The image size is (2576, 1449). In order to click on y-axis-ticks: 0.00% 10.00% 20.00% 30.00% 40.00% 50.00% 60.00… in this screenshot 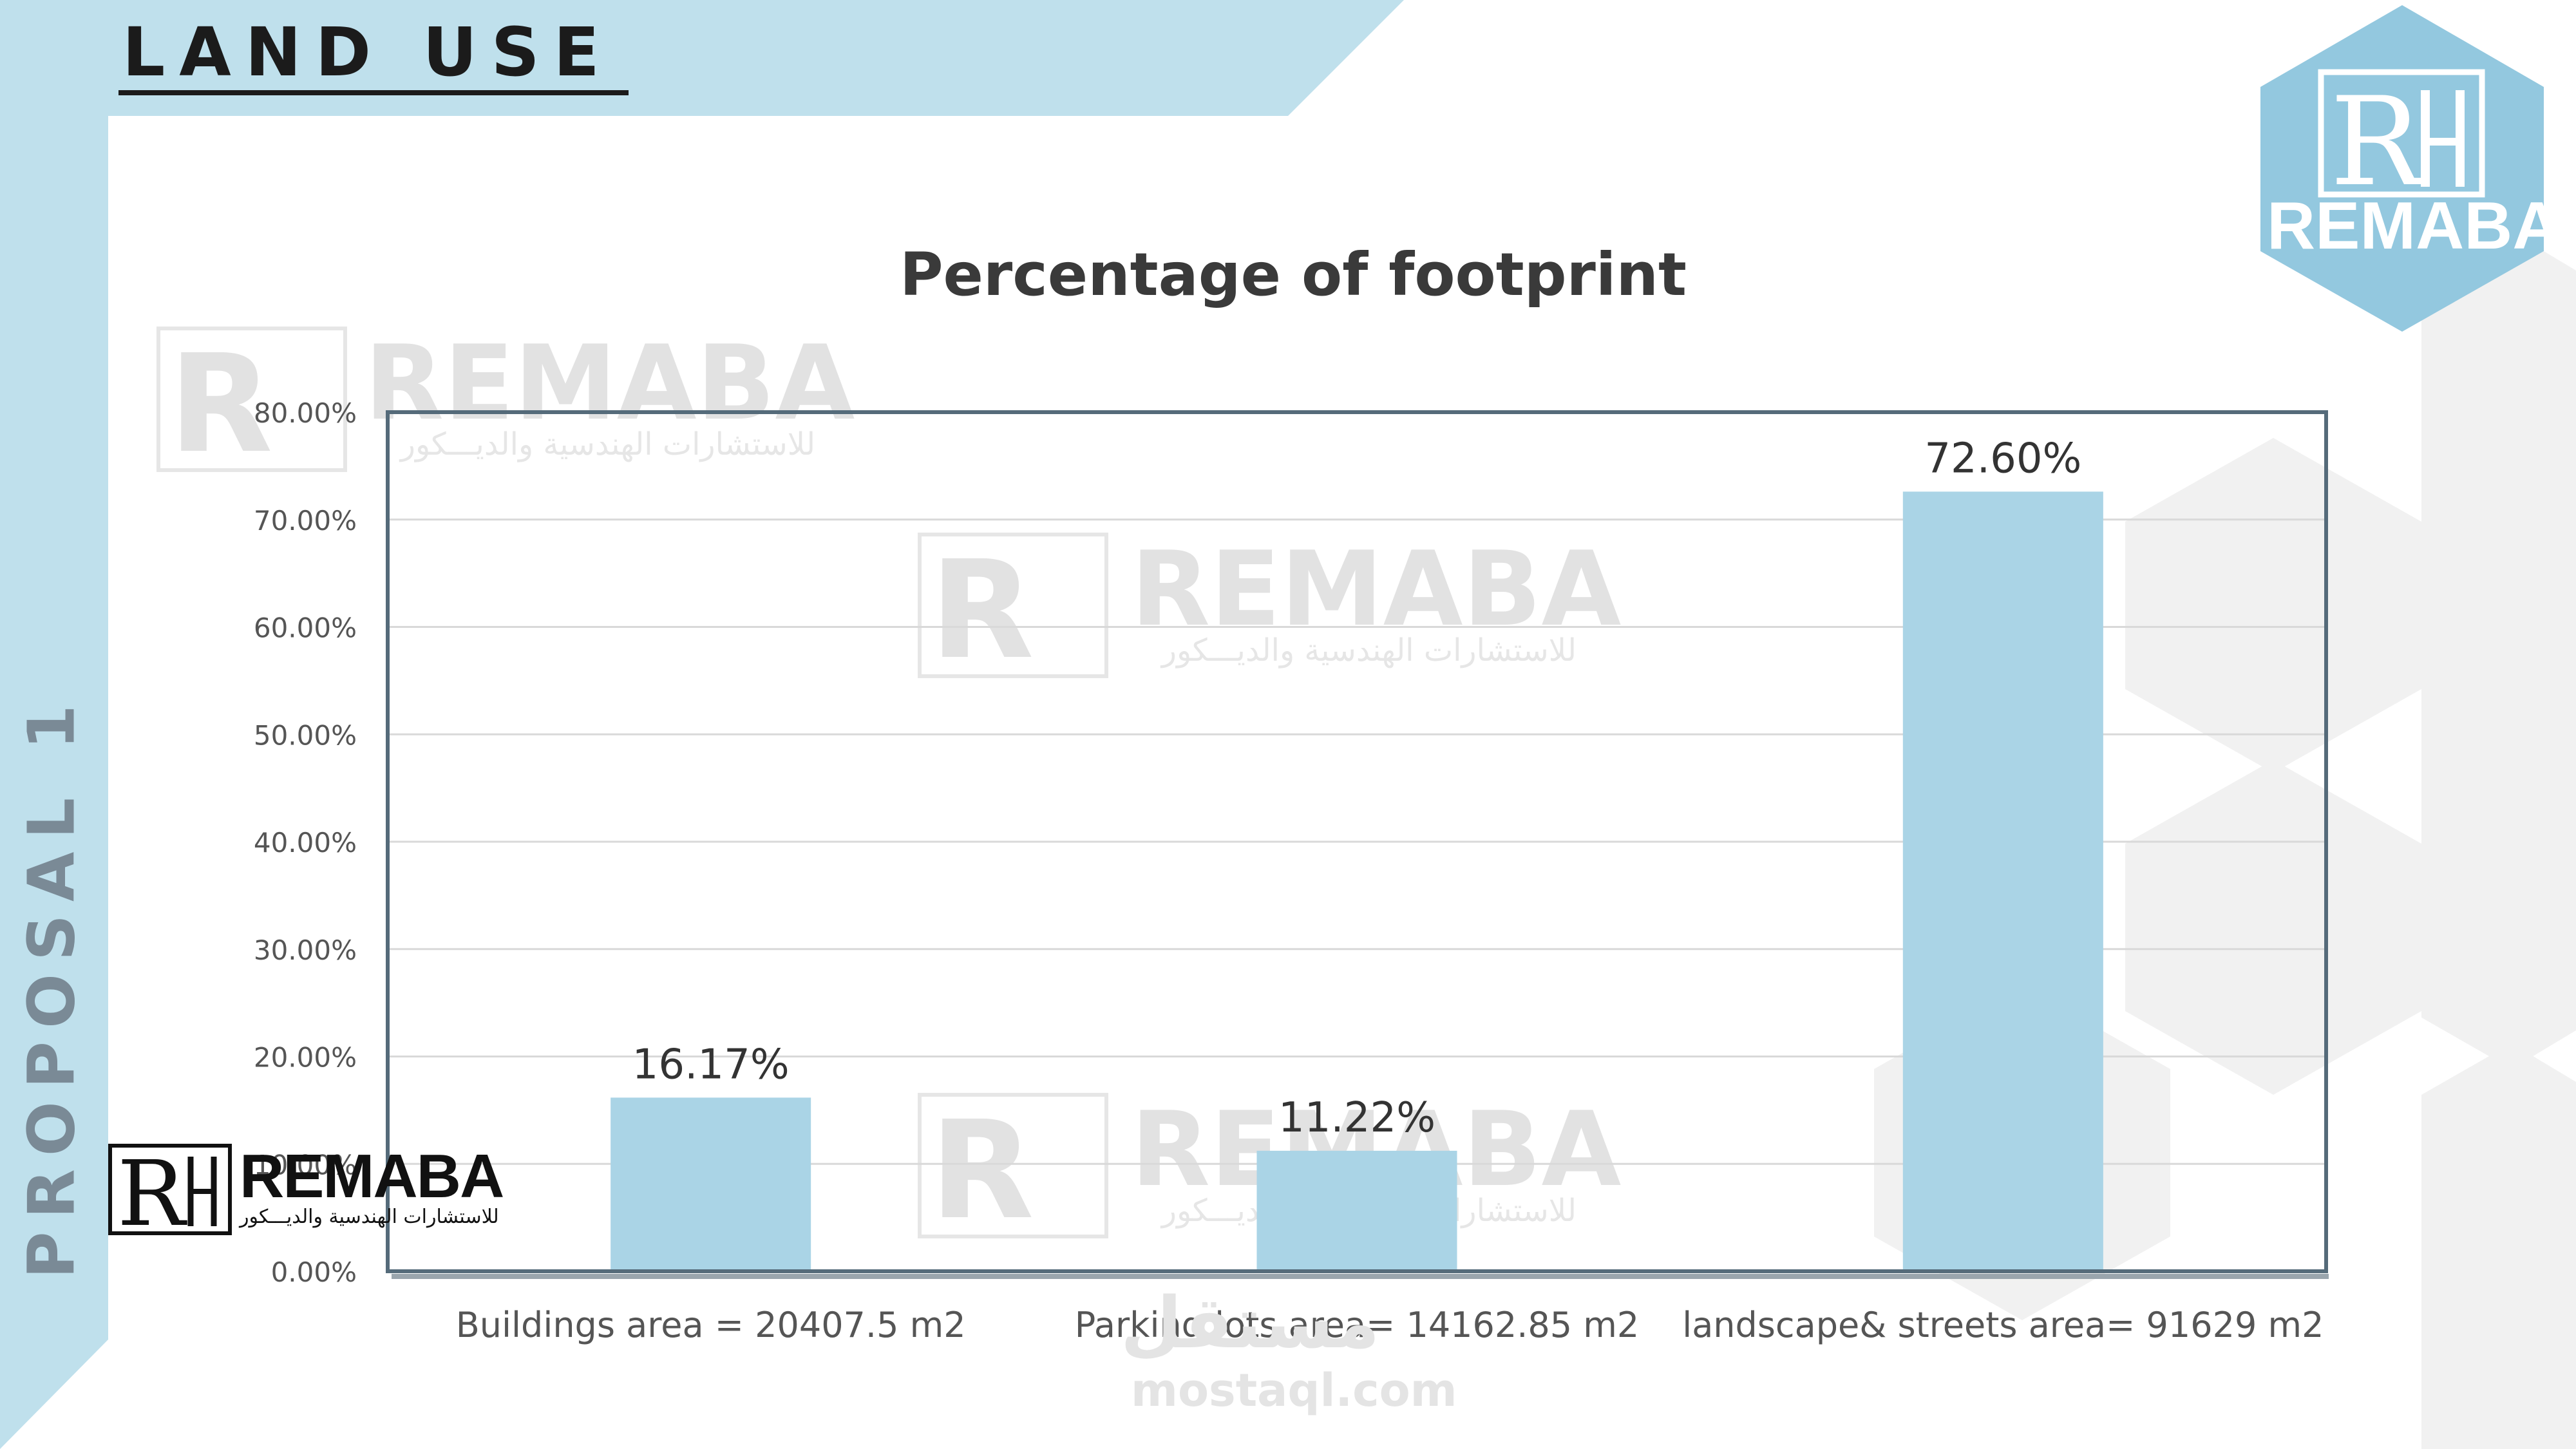, I will do `click(305, 843)`.